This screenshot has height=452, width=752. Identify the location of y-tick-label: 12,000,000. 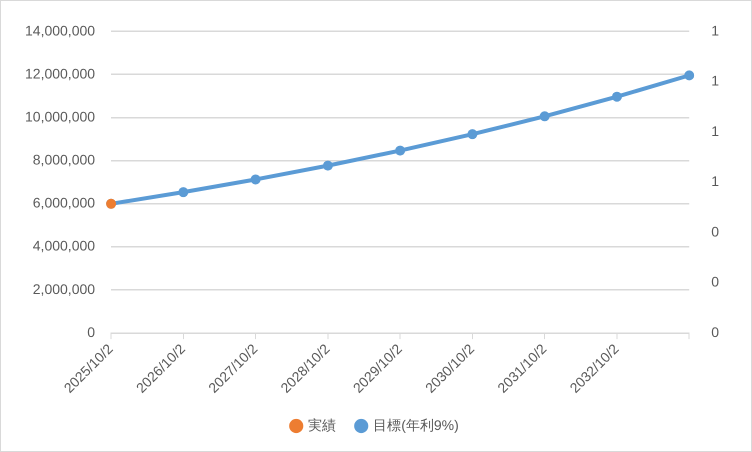
(60, 73).